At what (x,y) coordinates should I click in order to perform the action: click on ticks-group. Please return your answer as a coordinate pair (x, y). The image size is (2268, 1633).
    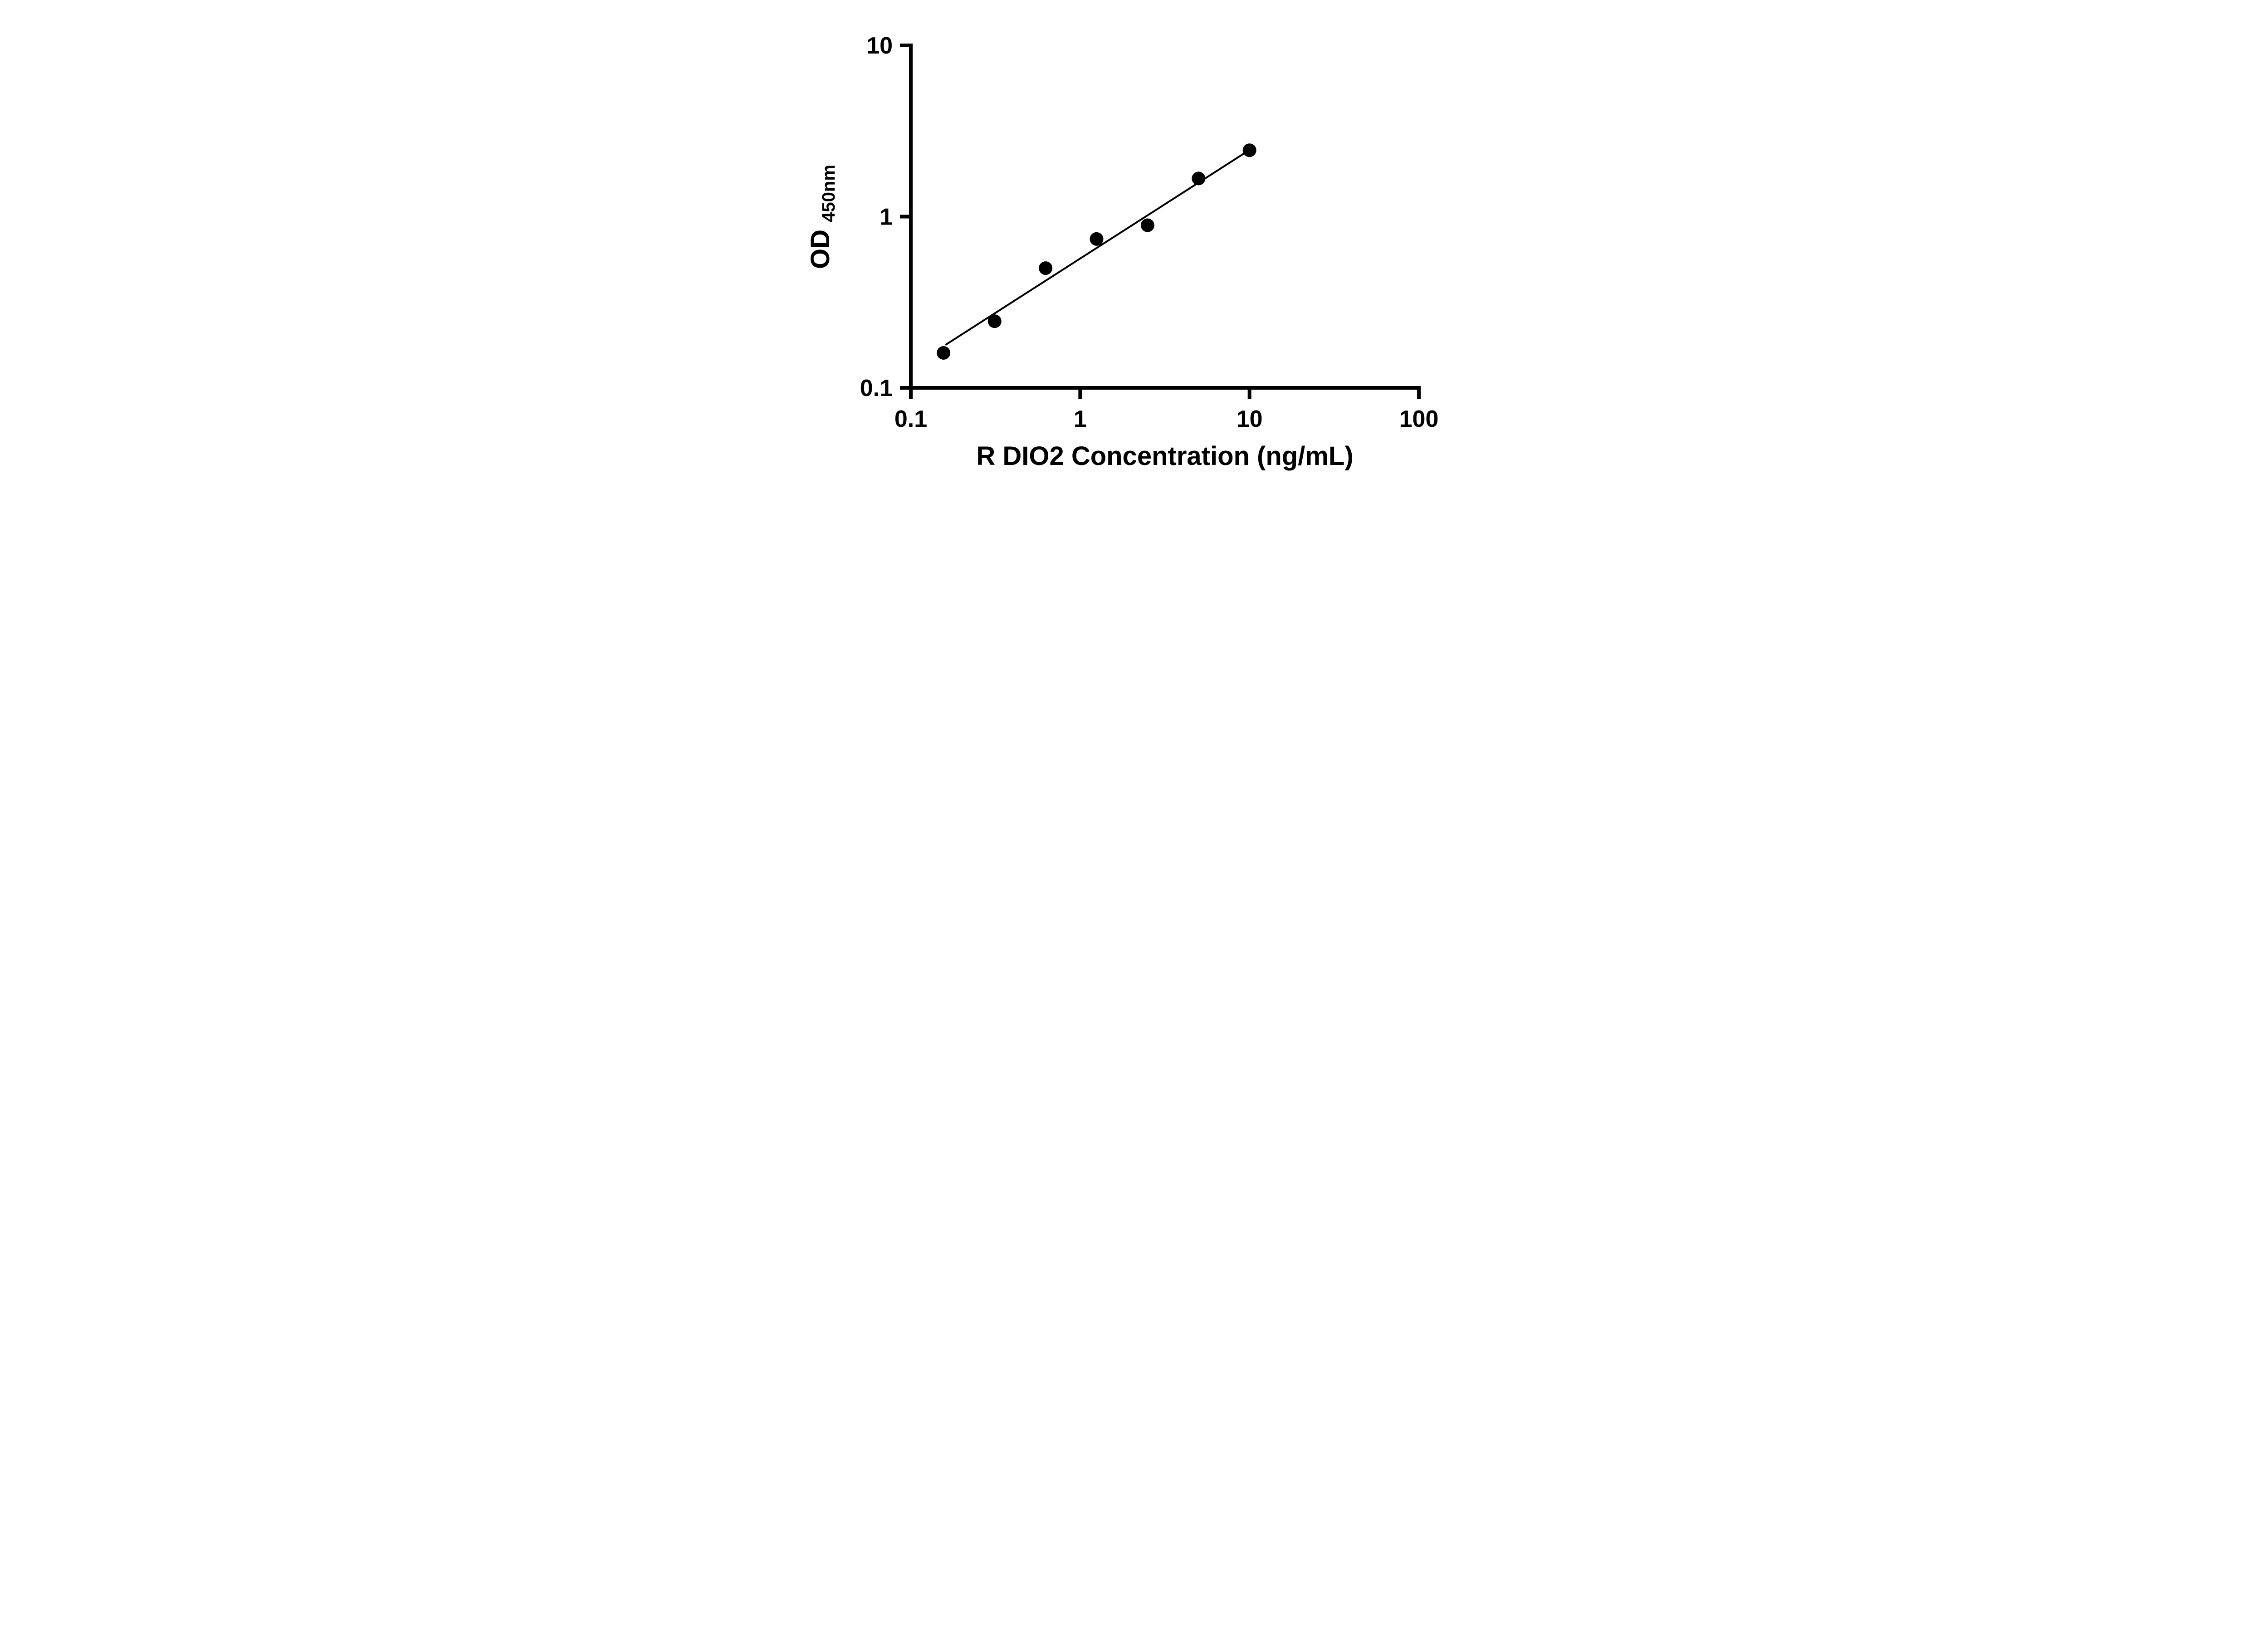
    Looking at the image, I should click on (1160, 221).